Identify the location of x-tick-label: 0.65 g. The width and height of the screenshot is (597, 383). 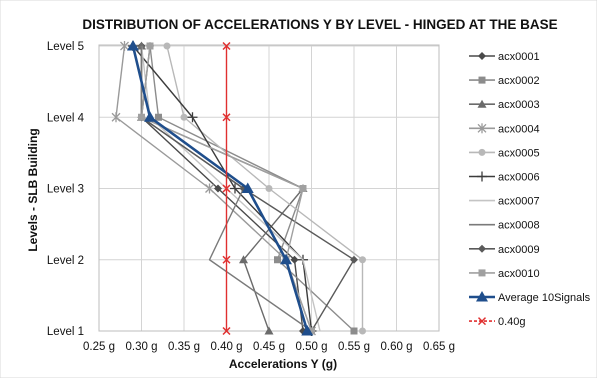
(439, 347).